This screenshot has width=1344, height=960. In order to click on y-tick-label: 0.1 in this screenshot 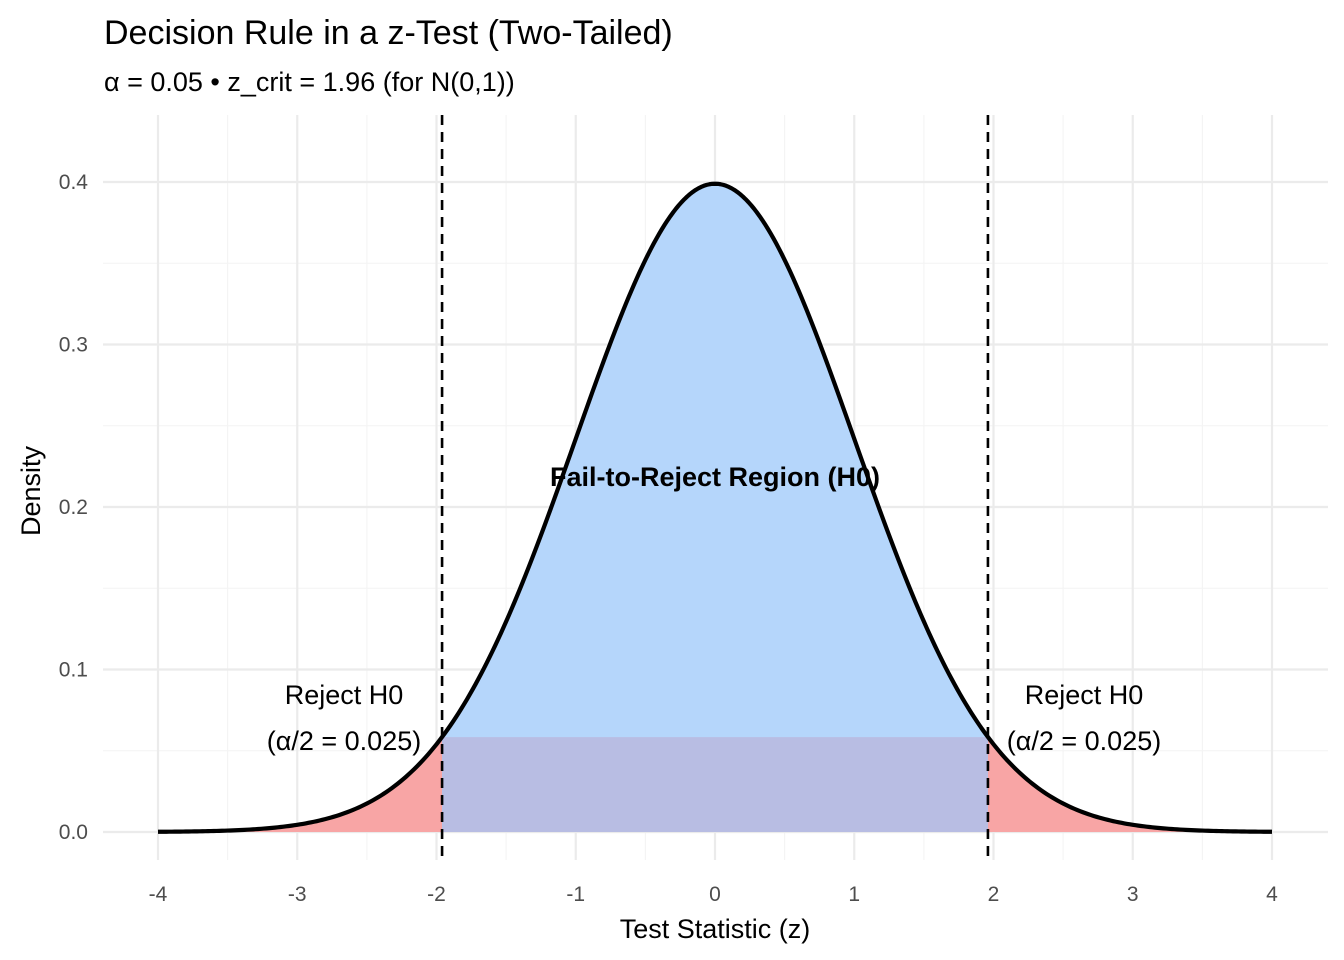, I will do `click(73, 670)`.